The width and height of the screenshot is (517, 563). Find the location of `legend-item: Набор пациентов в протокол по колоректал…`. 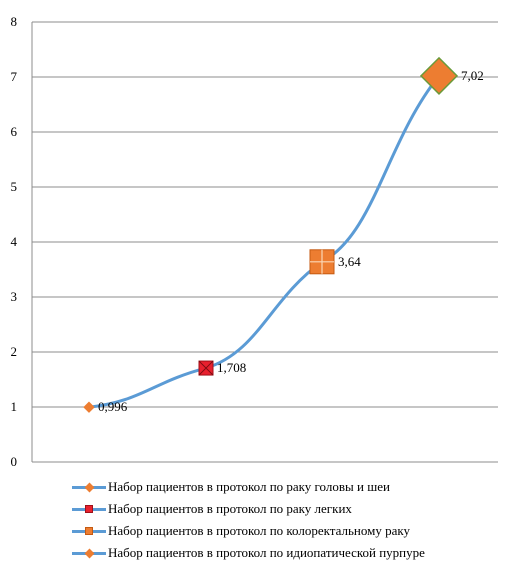

legend-item: Набор пациентов в протокол по колоректал… is located at coordinates (241, 531).